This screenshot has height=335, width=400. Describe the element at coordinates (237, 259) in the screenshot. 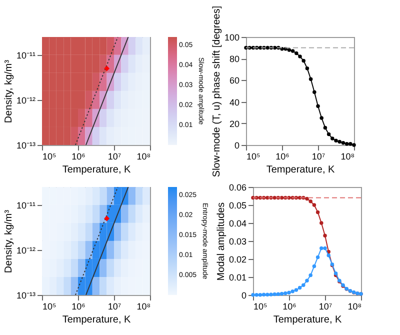

I see `y-tick-label: 0.02` at that location.